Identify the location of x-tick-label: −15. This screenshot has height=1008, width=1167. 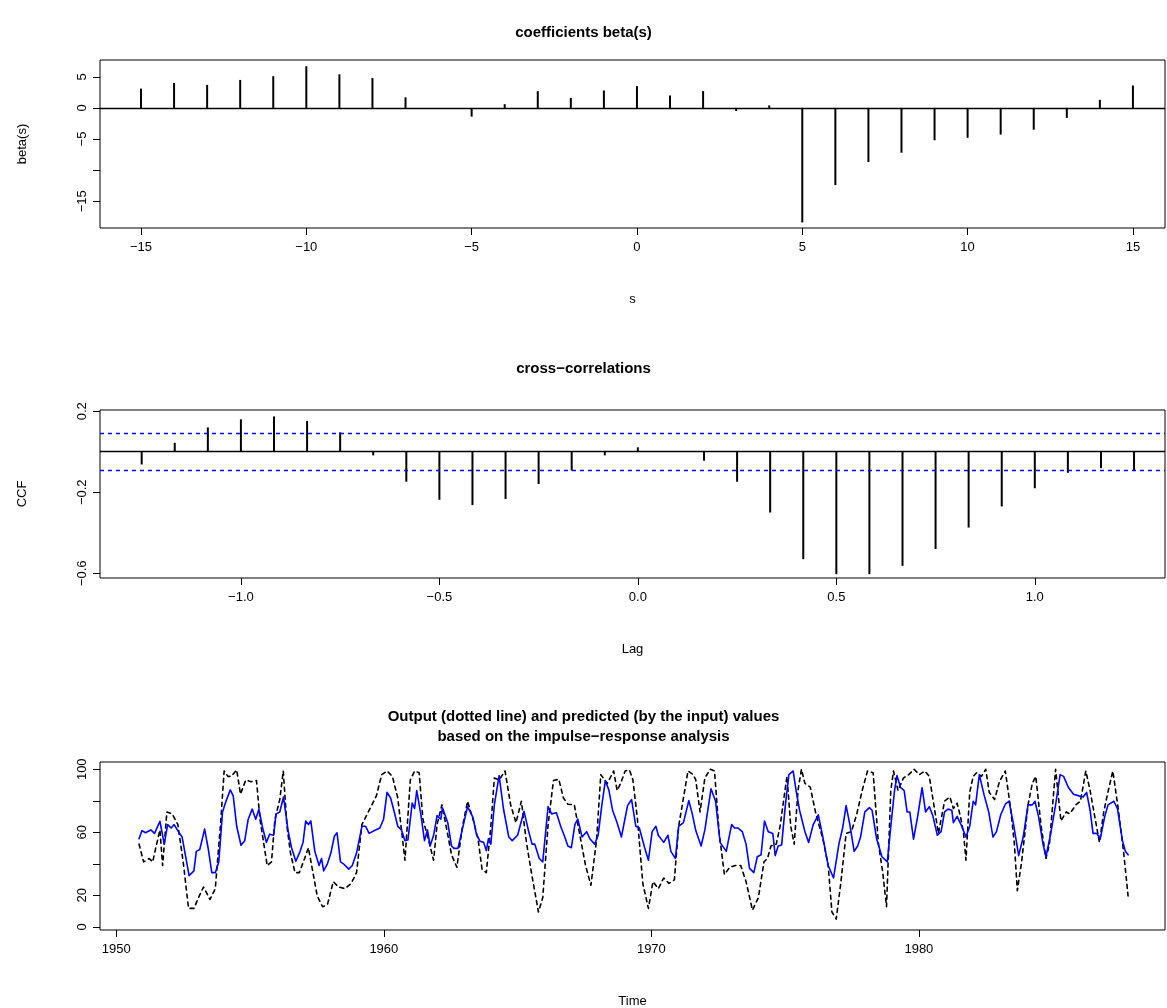
(141, 246).